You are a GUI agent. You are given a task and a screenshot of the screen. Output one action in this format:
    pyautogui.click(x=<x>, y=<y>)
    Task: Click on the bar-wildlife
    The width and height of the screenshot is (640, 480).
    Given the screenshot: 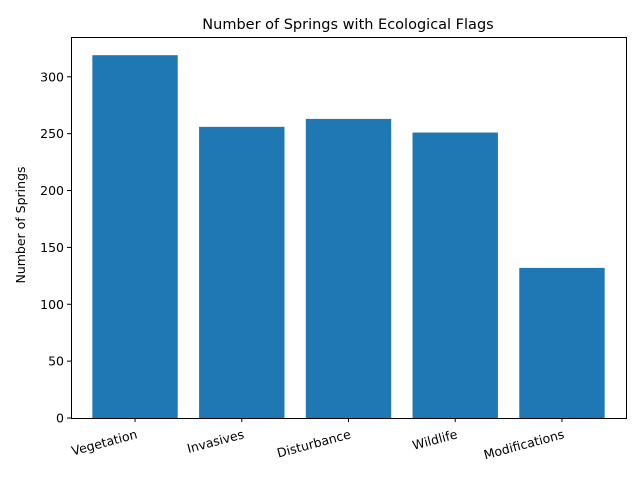 What is the action you would take?
    pyautogui.click(x=455, y=275)
    